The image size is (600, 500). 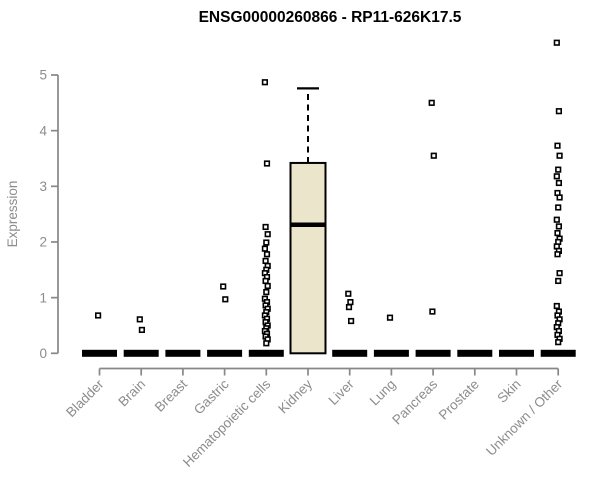 What do you see at coordinates (12, 214) in the screenshot?
I see `y-axis-label: Expression` at bounding box center [12, 214].